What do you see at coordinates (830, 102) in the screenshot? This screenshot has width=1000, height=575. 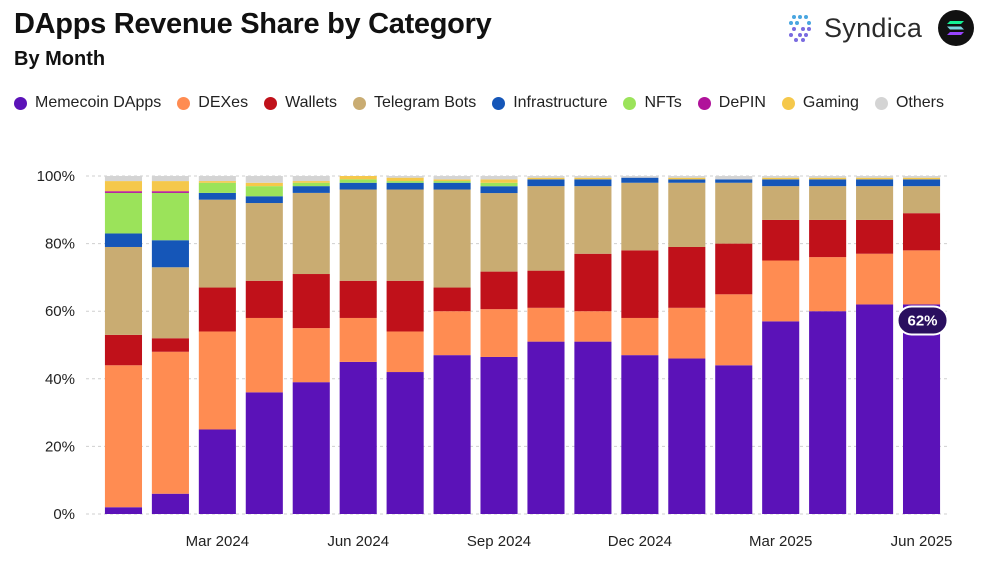 I see `legend-label: Gaming` at bounding box center [830, 102].